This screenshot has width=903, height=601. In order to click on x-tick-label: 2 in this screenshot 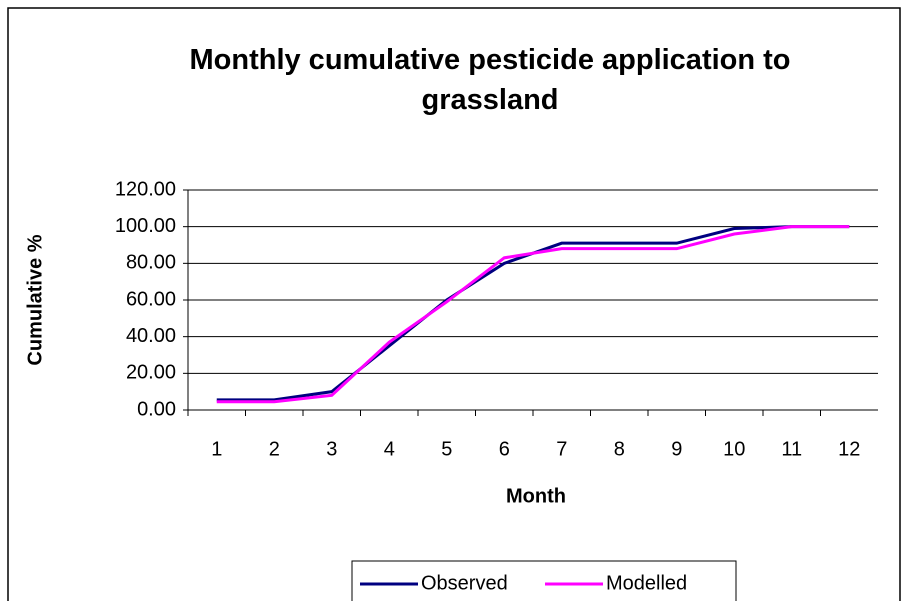, I will do `click(274, 449)`.